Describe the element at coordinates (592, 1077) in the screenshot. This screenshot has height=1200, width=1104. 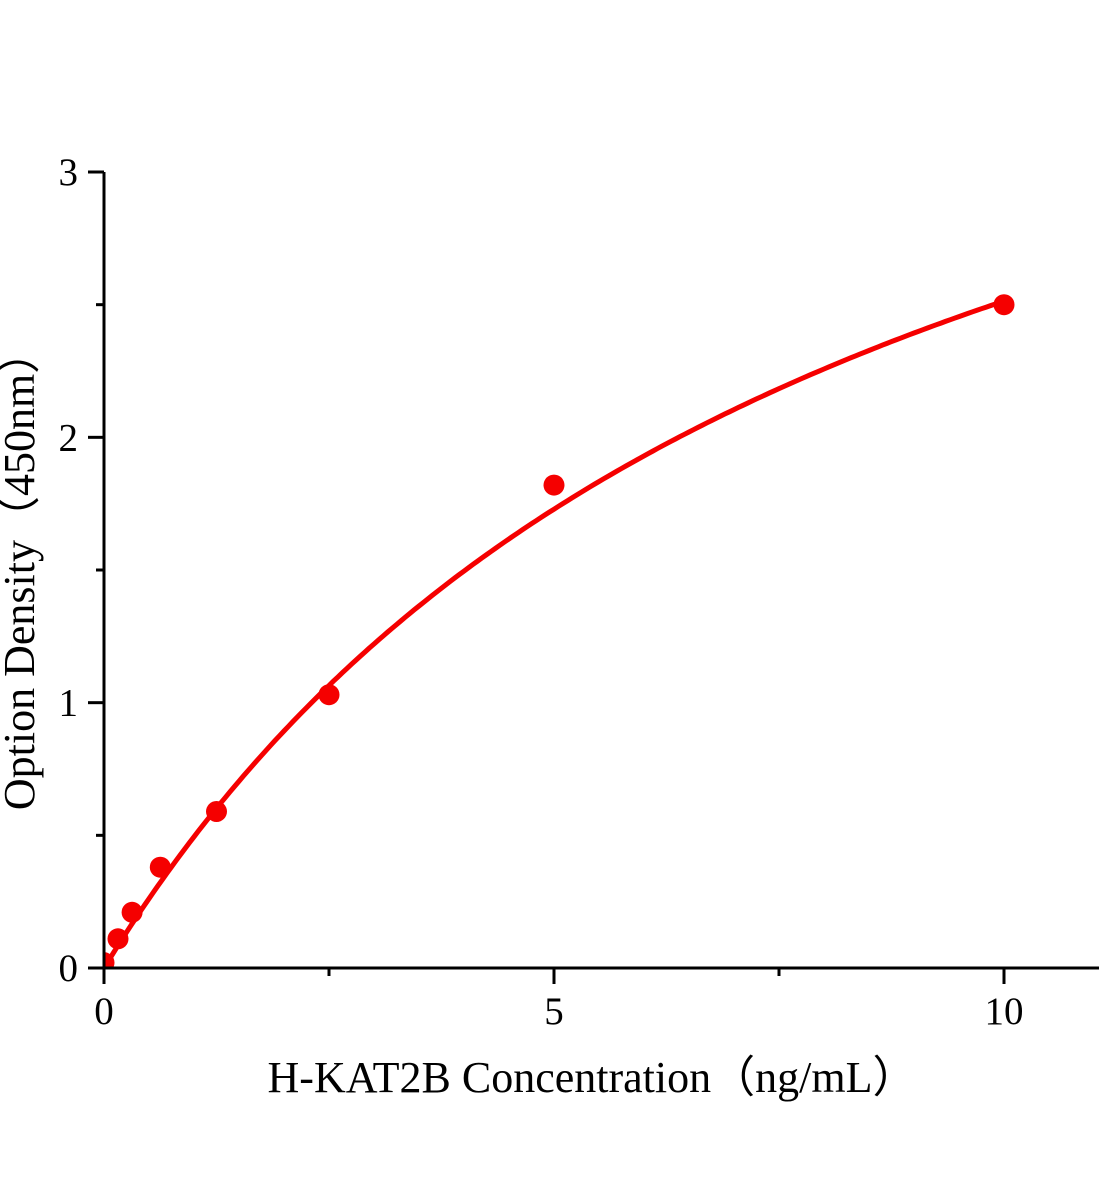
I see `x-axis-title: H-KAT2B Concentration（ng/mL）` at that location.